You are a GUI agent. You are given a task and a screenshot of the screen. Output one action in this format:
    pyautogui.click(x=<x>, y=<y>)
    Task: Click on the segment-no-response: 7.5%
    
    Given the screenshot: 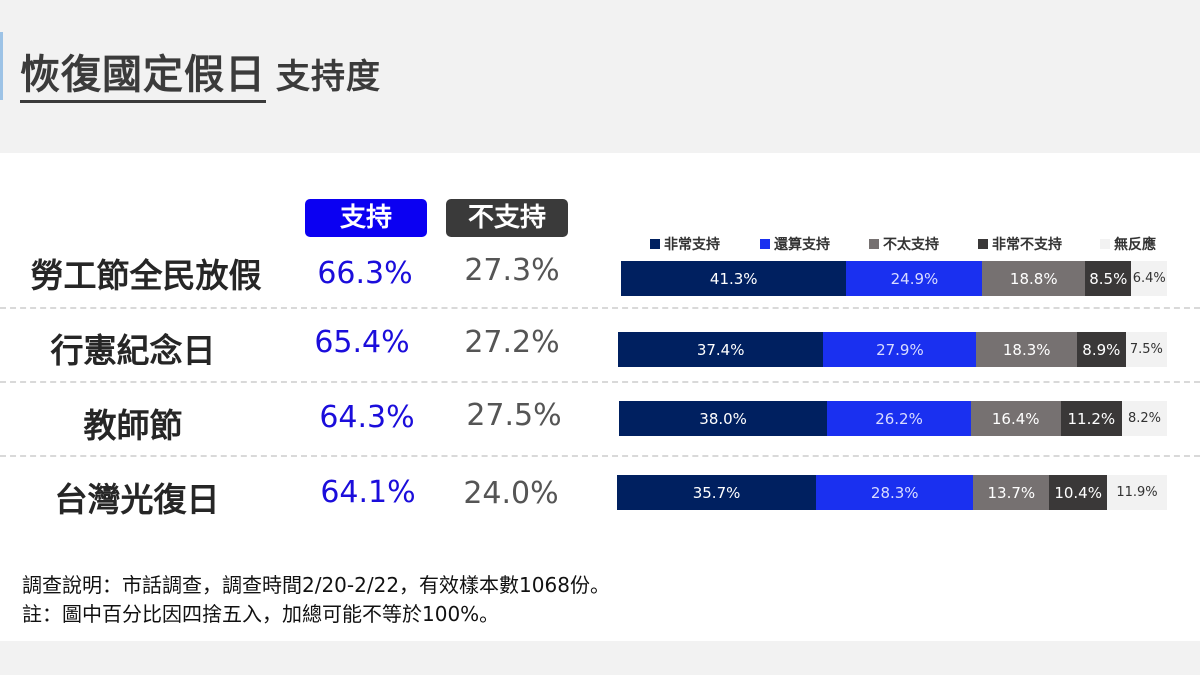 What is the action you would take?
    pyautogui.click(x=1146, y=349)
    